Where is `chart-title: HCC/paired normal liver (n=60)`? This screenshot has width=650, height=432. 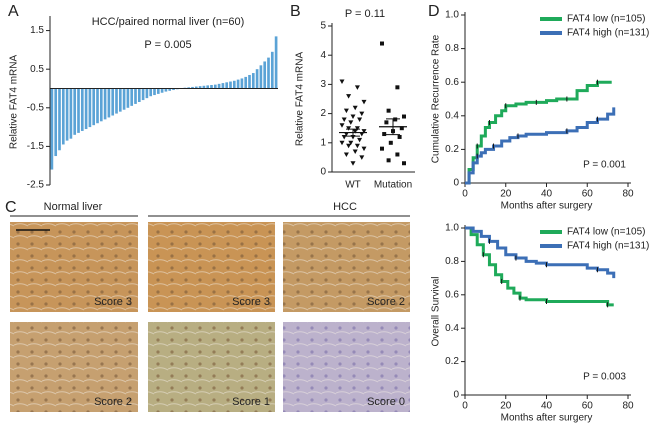
chart-title: HCC/paired normal liver (n=60) is located at coordinates (168, 22).